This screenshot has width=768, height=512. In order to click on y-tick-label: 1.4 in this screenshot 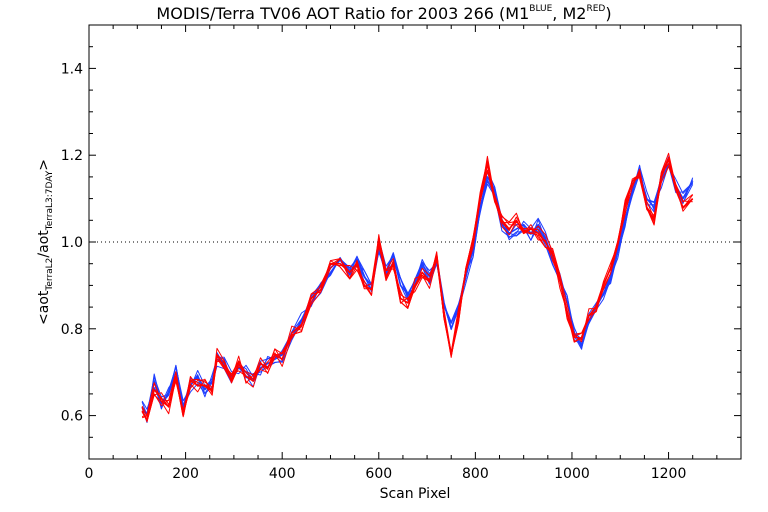, I will do `click(72, 69)`.